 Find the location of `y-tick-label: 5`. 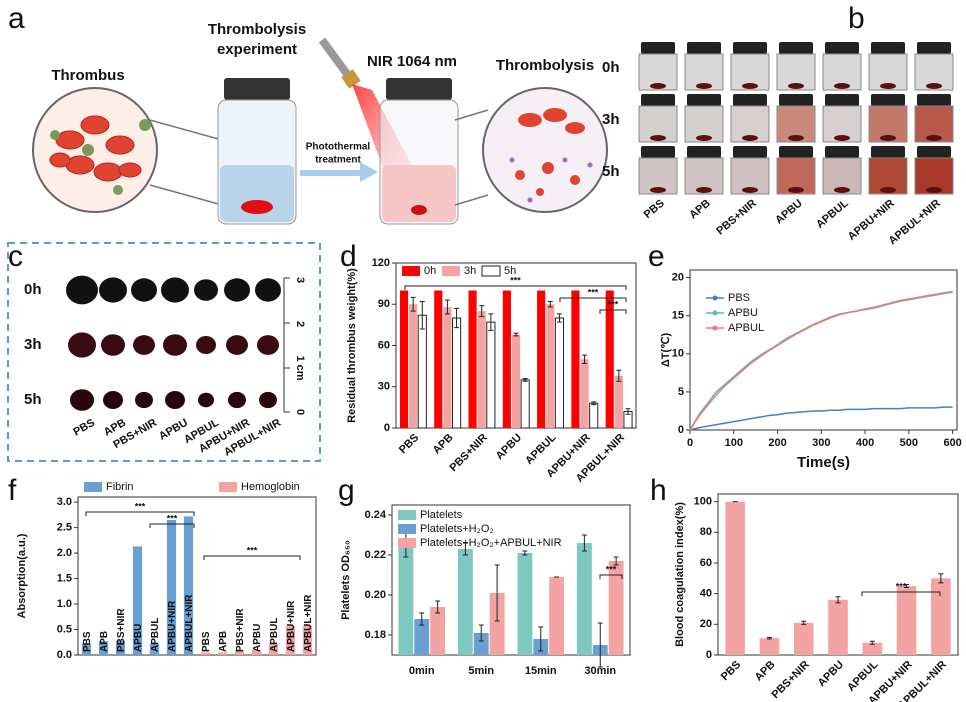

y-tick-label: 5 is located at coordinates (681, 392).